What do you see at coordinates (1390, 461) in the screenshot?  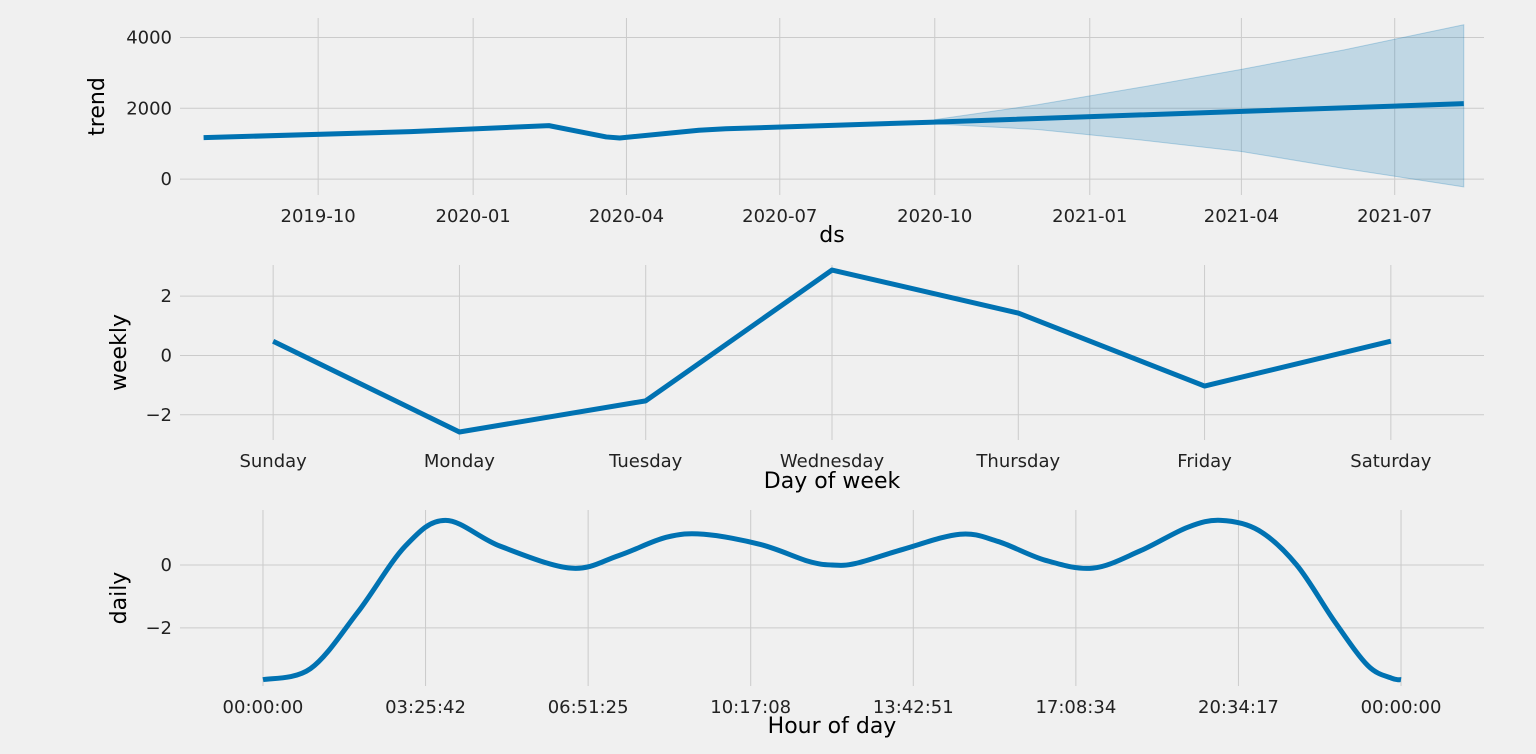 I see `weekly-xtick-label: Saturday` at bounding box center [1390, 461].